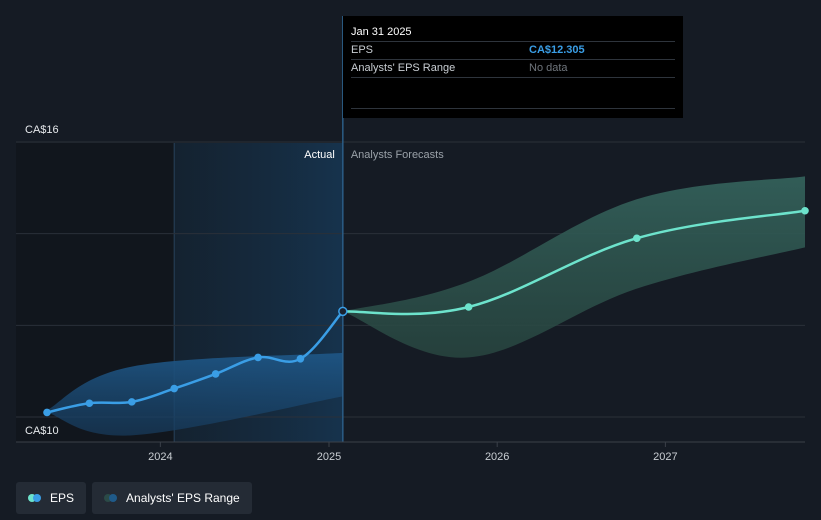 Image resolution: width=821 pixels, height=520 pixels. I want to click on eps-forecast-line, so click(574, 262).